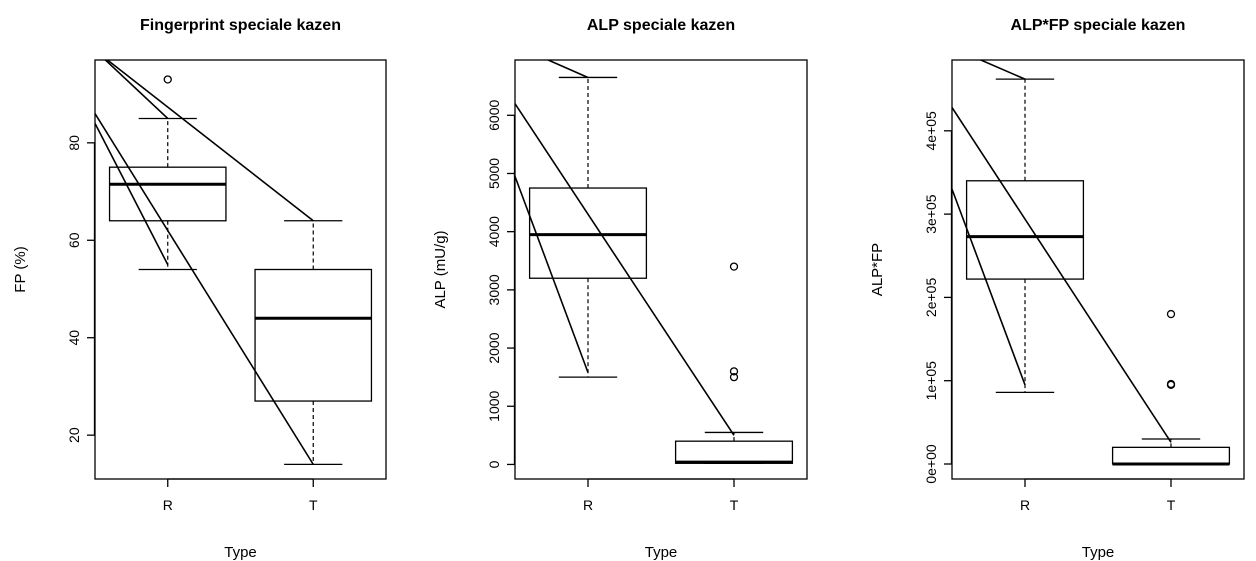 Image resolution: width=1256 pixels, height=561 pixels. I want to click on y-tick-label: 2e+05, so click(931, 298).